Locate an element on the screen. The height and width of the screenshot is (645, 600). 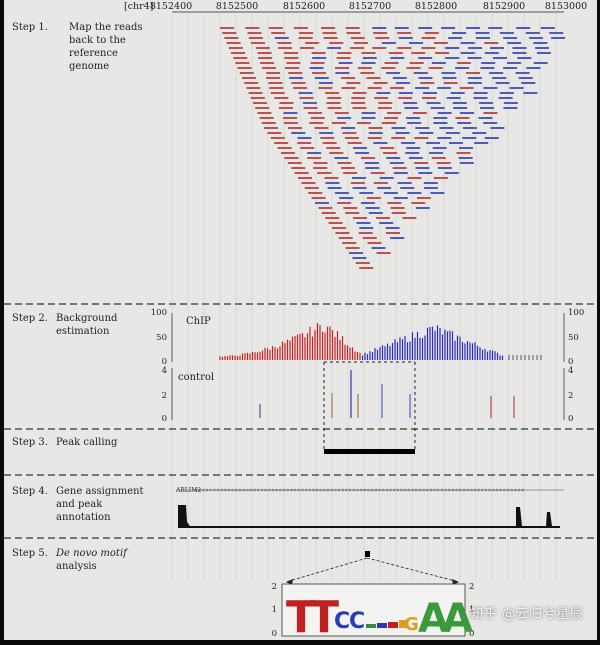
svg-text: Background is located at coordinates (87, 318).